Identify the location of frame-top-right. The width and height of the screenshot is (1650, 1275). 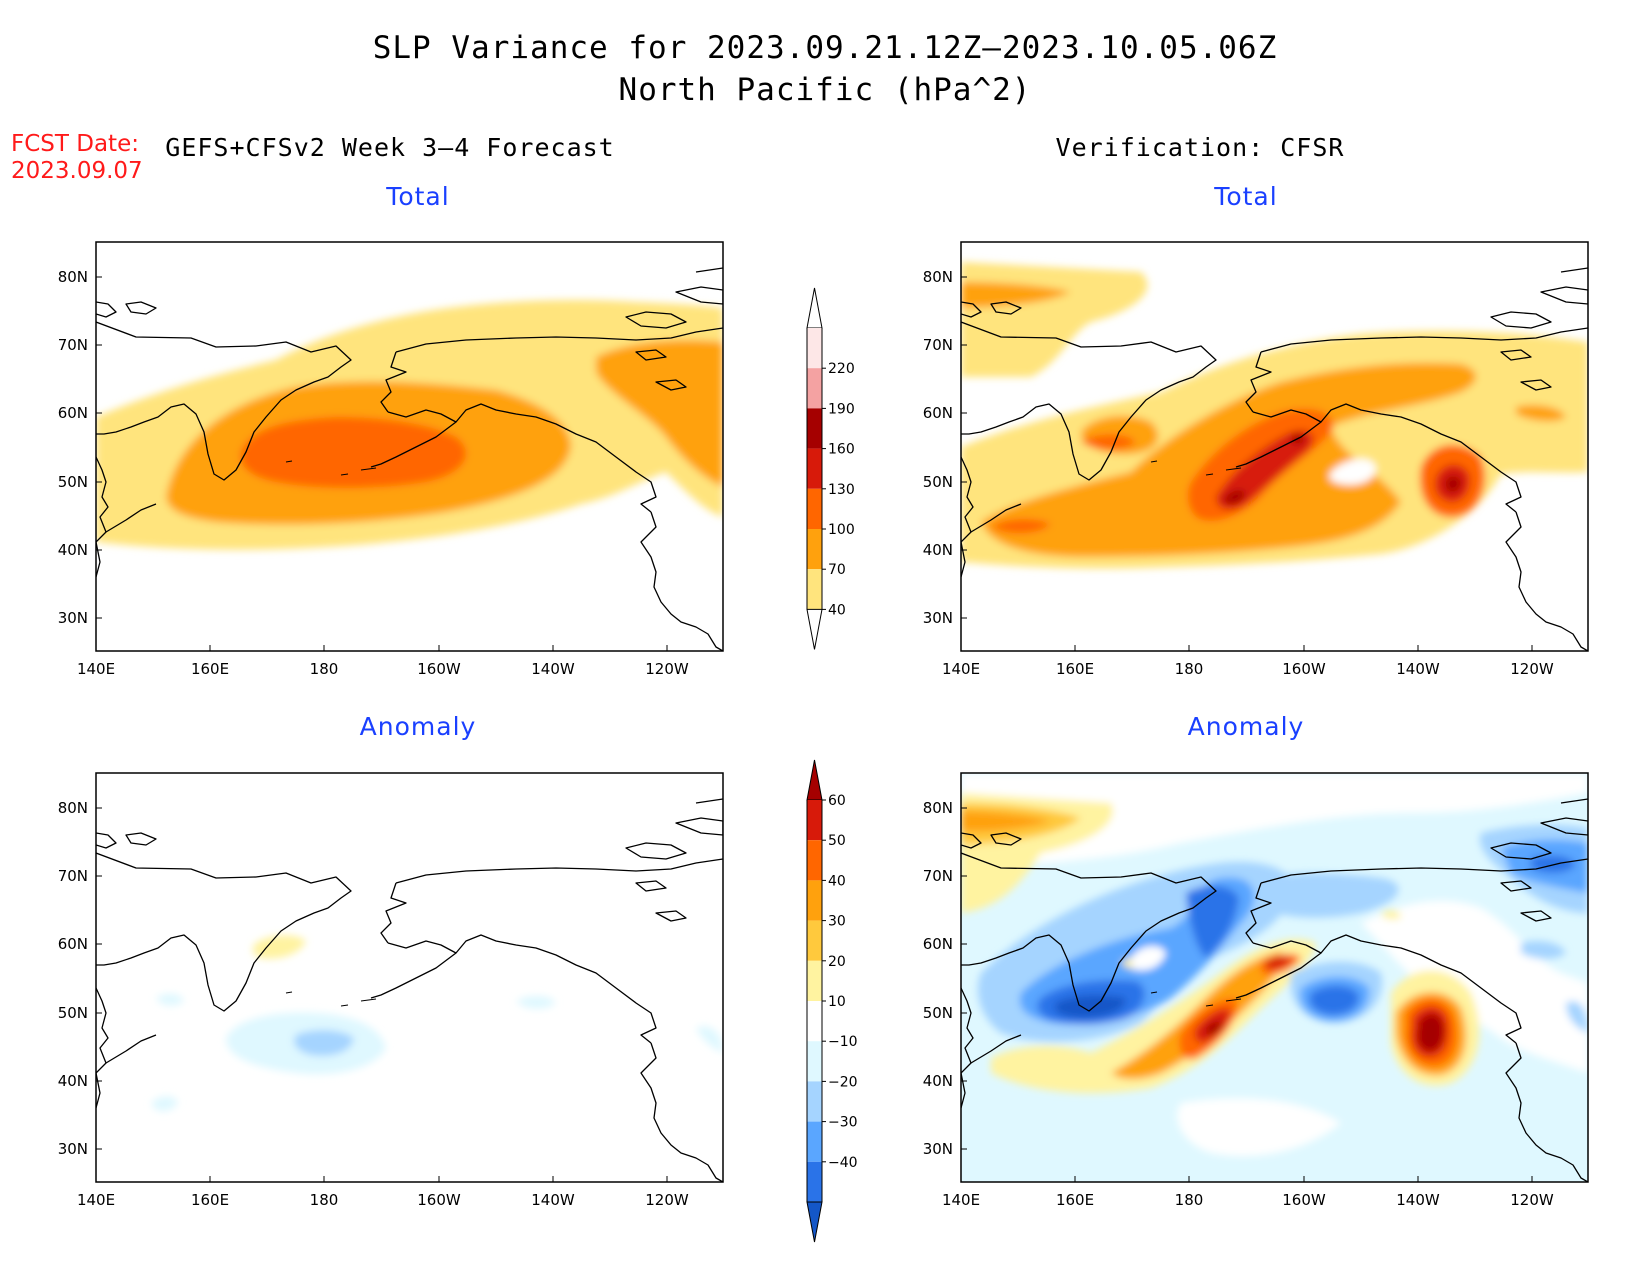
(1274, 446).